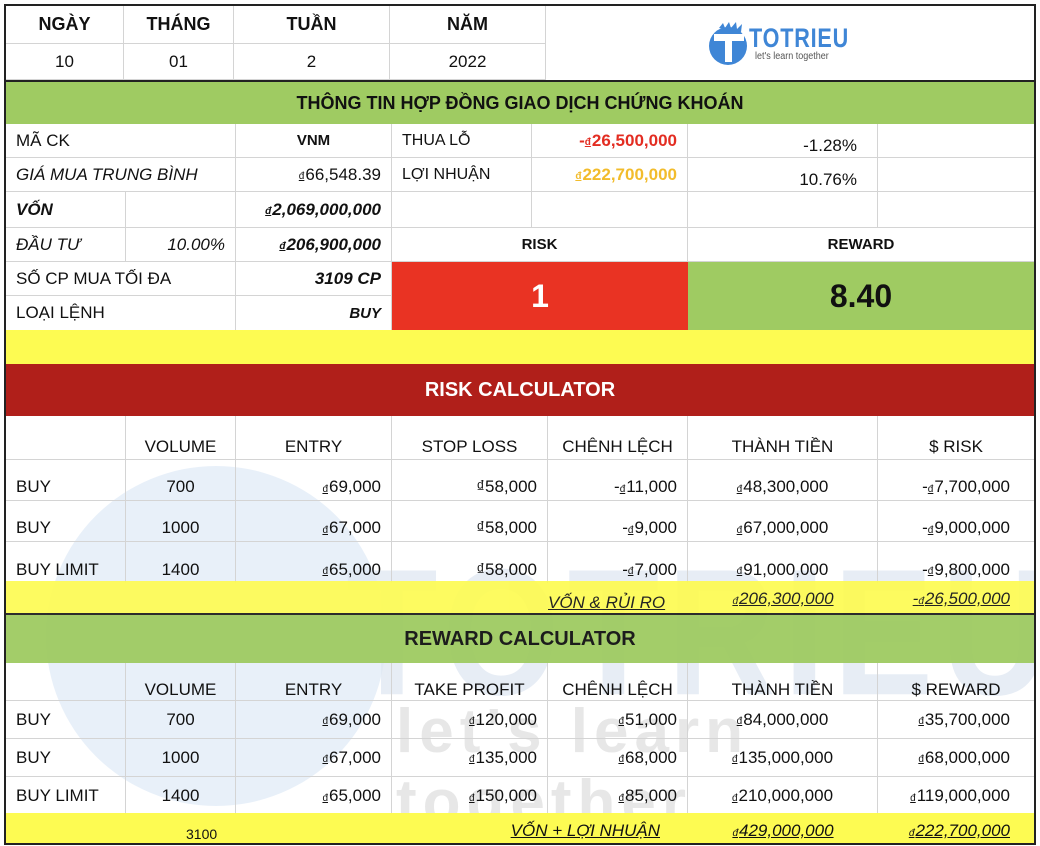 The image size is (1040, 846). Describe the element at coordinates (65, 25) in the screenshot. I see `label-ngay: NGÀY` at that location.